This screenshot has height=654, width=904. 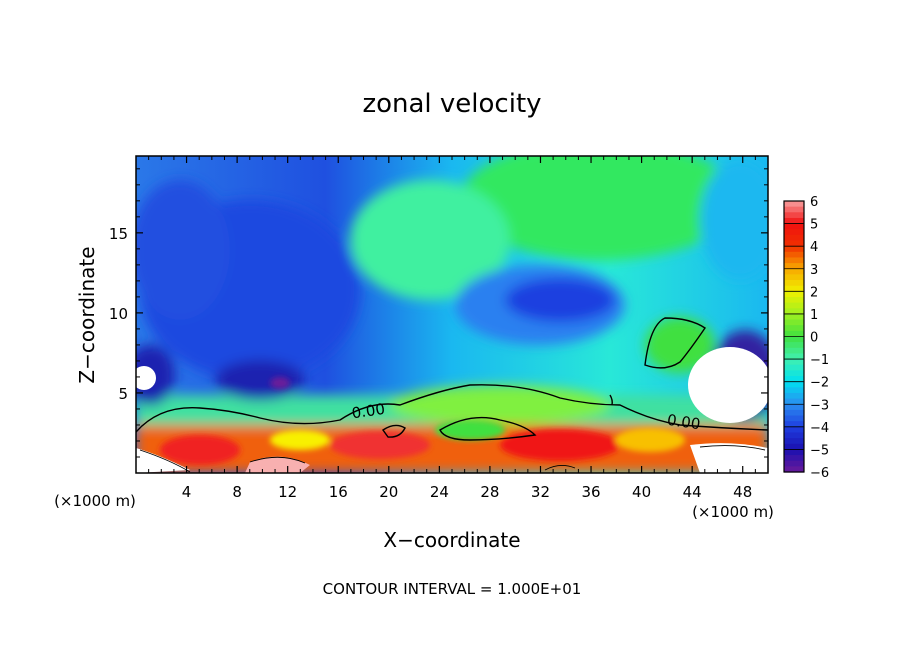 What do you see at coordinates (452, 589) in the screenshot?
I see `contour-interval-note: CONTOUR INTERVAL = 1.000E+01` at bounding box center [452, 589].